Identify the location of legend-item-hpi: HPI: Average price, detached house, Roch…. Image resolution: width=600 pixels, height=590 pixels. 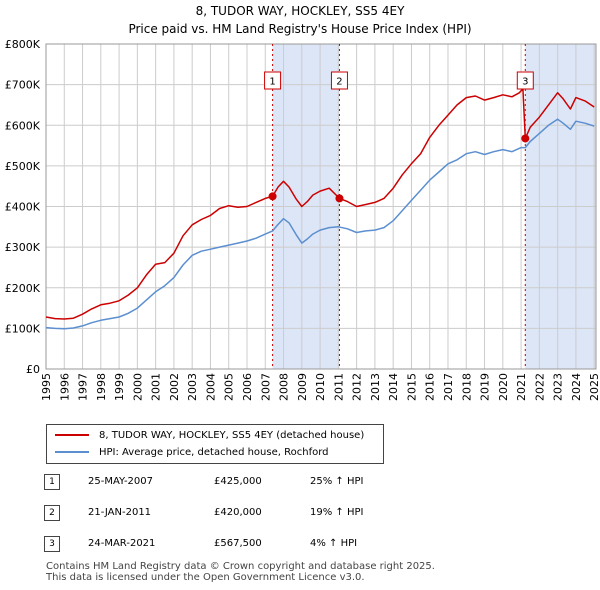
(192, 453).